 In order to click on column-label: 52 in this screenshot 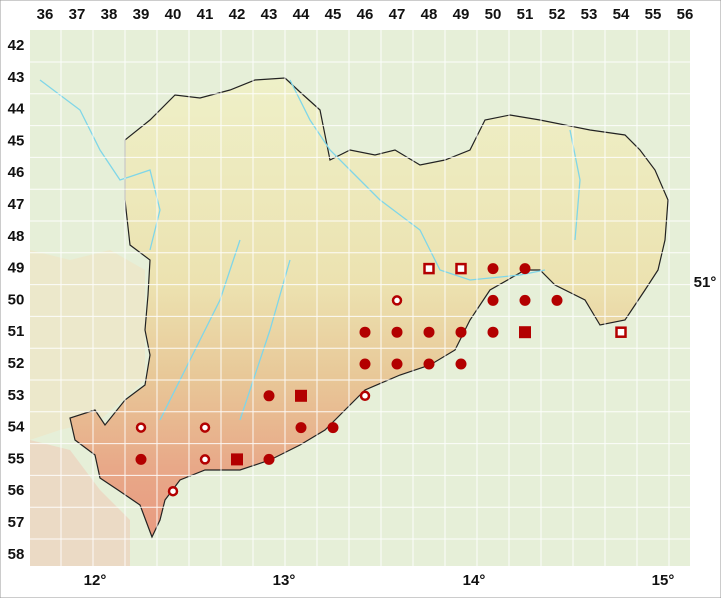, I will do `click(557, 14)`.